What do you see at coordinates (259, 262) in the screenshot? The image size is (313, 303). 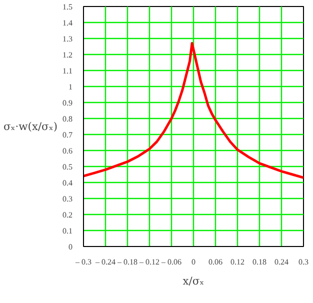 I see `x-tick-label: 0.18` at bounding box center [259, 262].